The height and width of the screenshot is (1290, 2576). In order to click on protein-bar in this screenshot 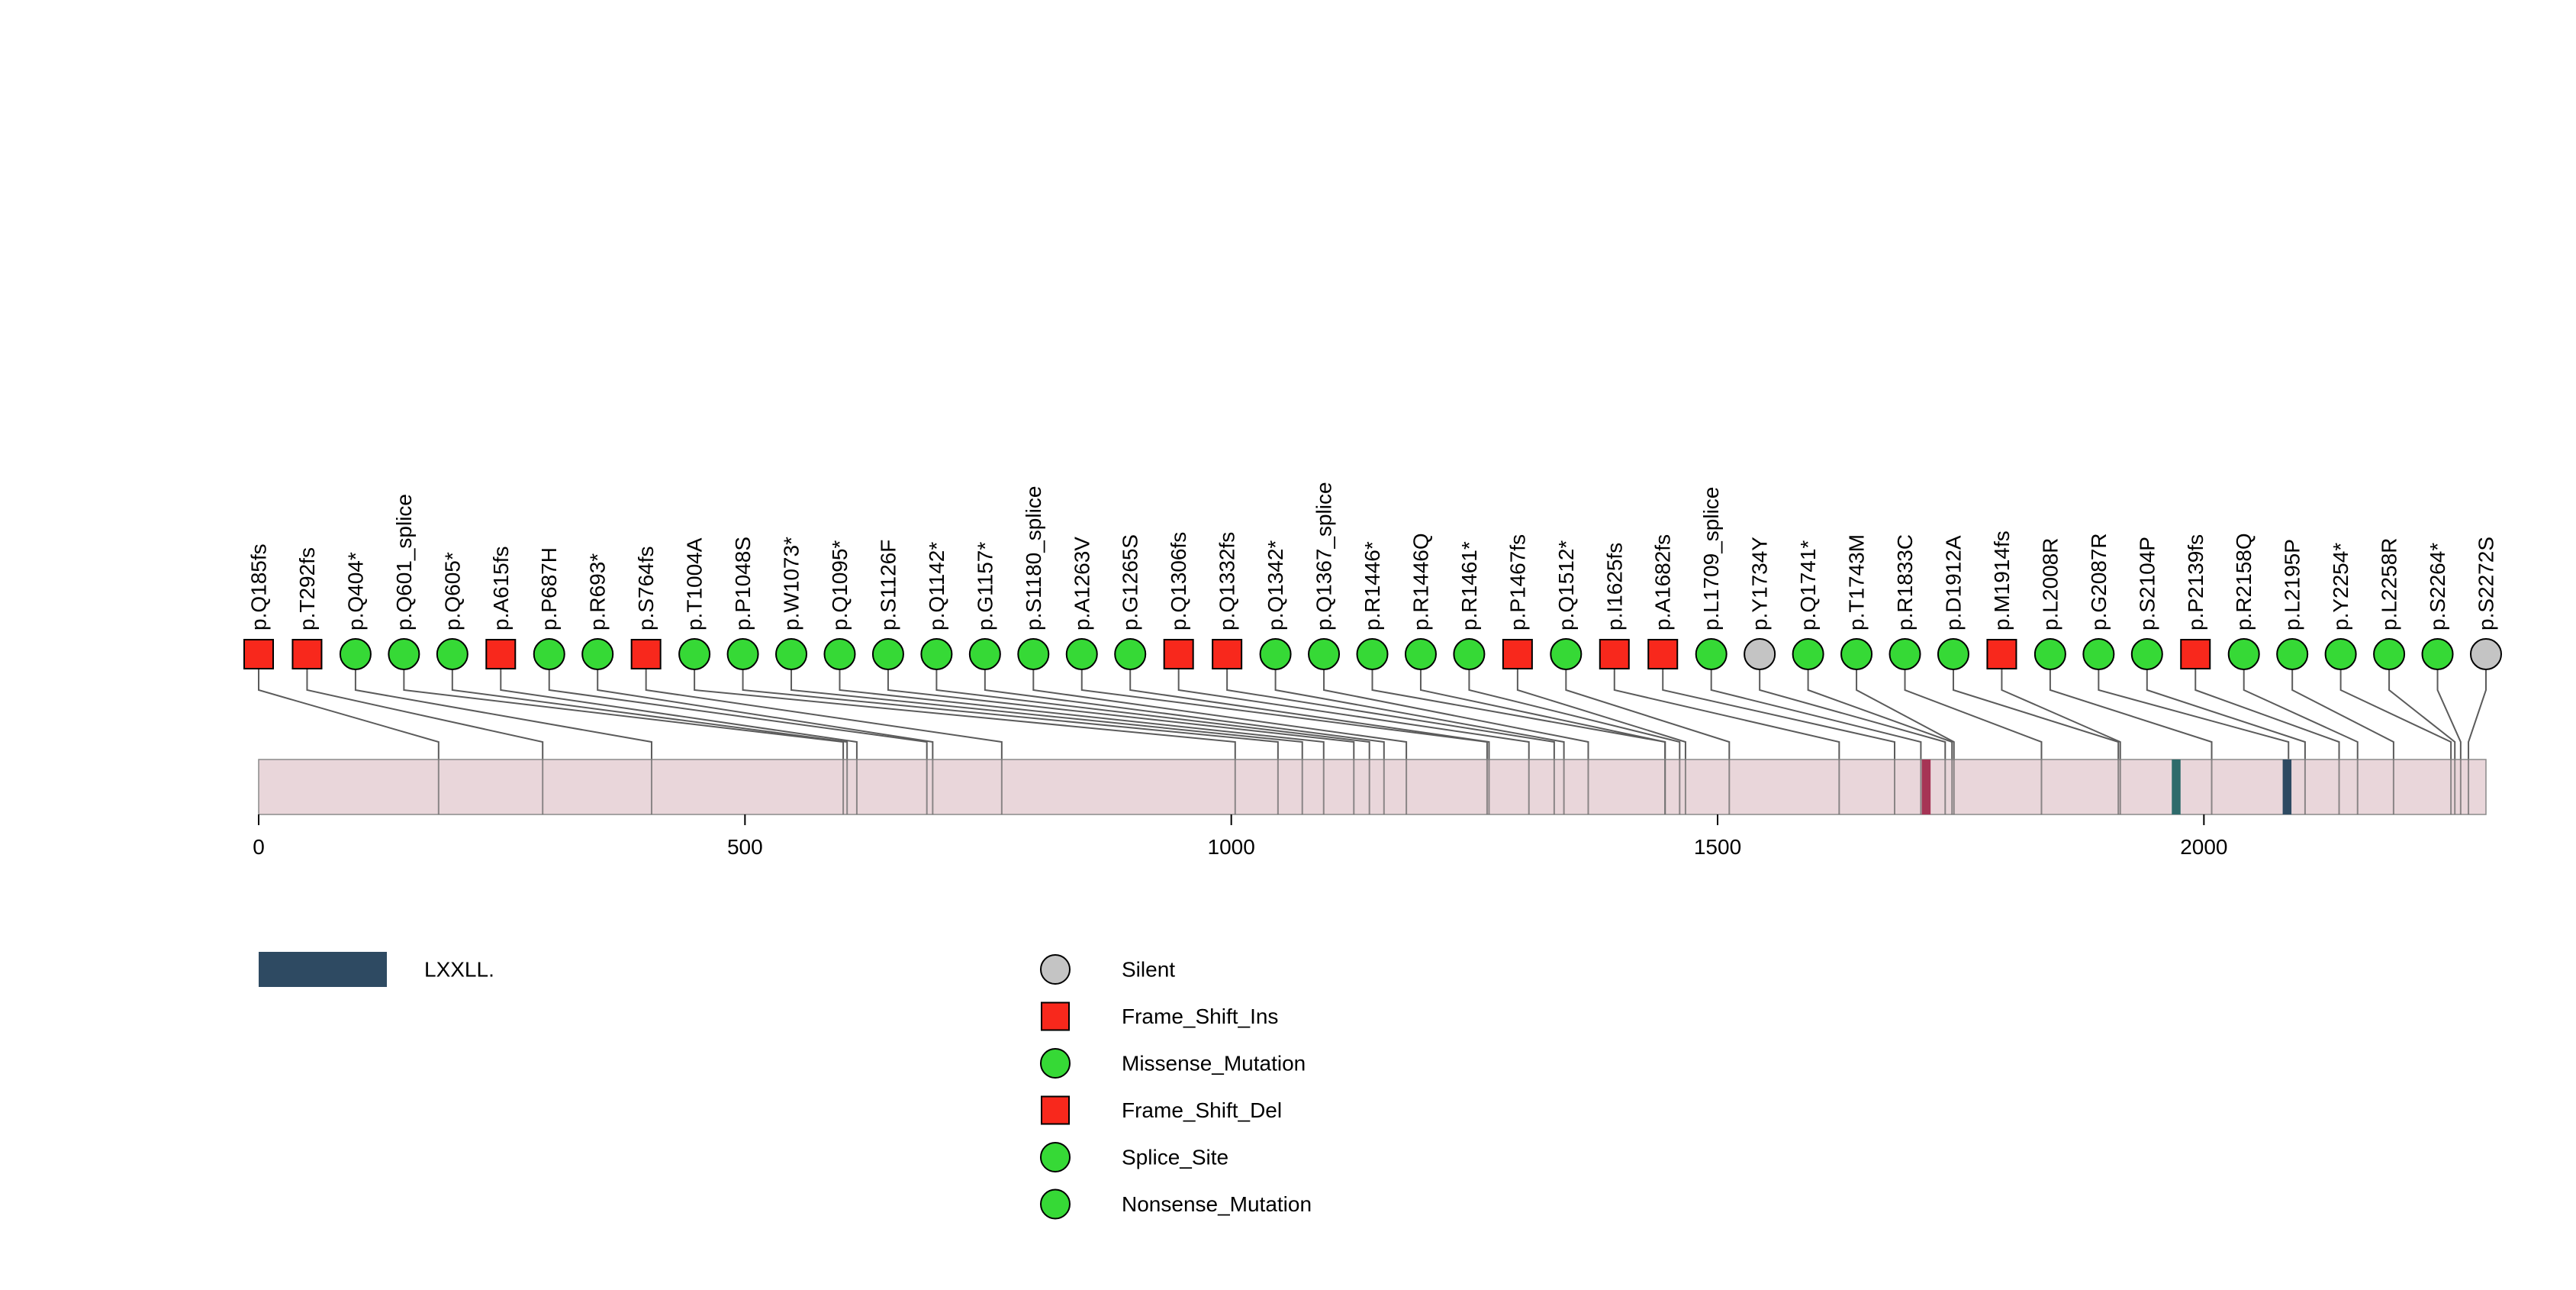, I will do `click(1372, 787)`.